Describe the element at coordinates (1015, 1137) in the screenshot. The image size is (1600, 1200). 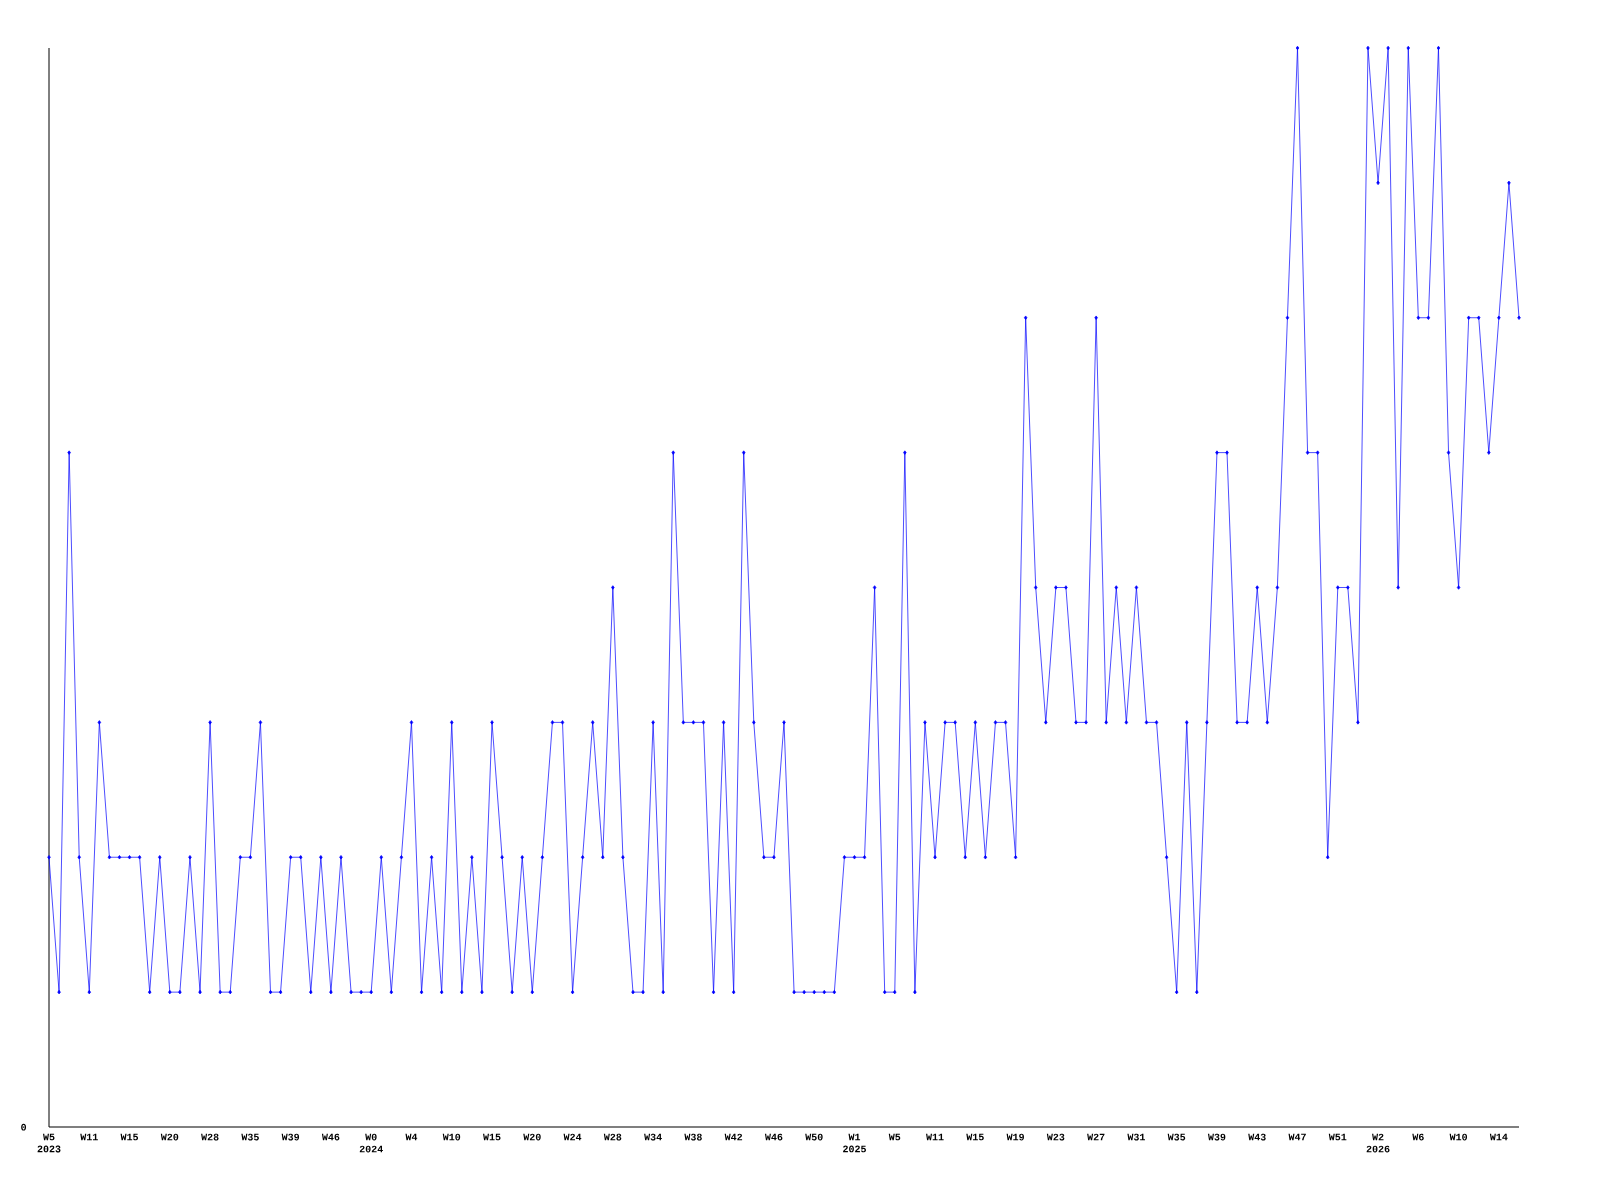
I see `x-tick-label: W19` at that location.